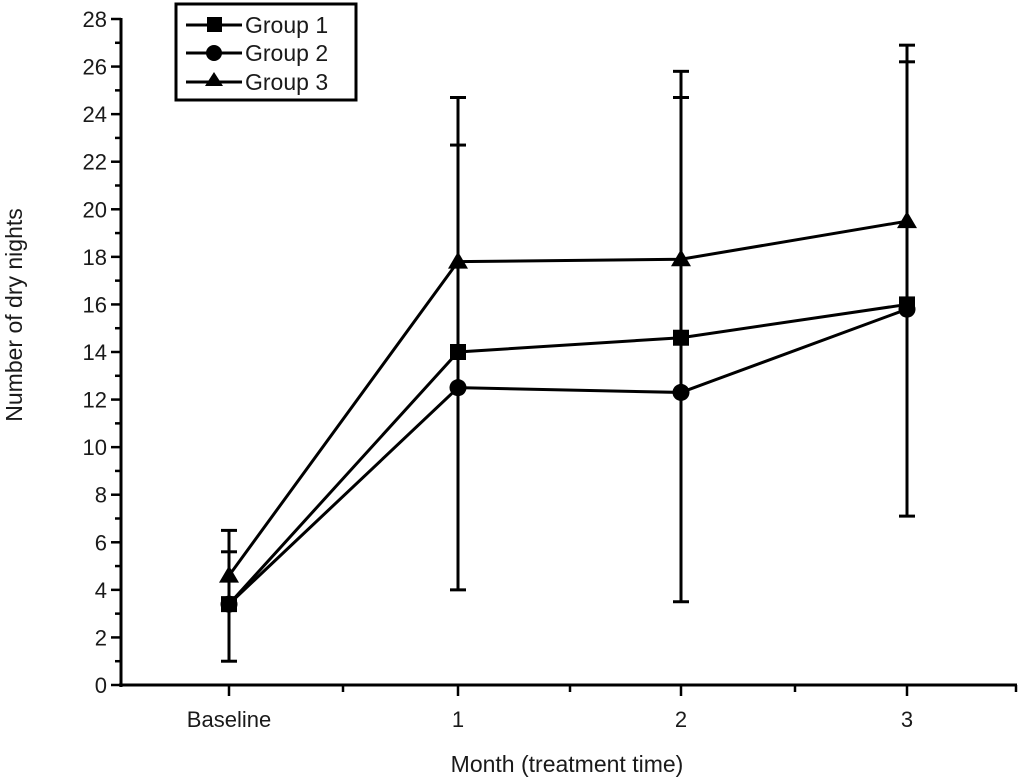  Describe the element at coordinates (229, 719) in the screenshot. I see `x-tick-label: Baseline` at that location.